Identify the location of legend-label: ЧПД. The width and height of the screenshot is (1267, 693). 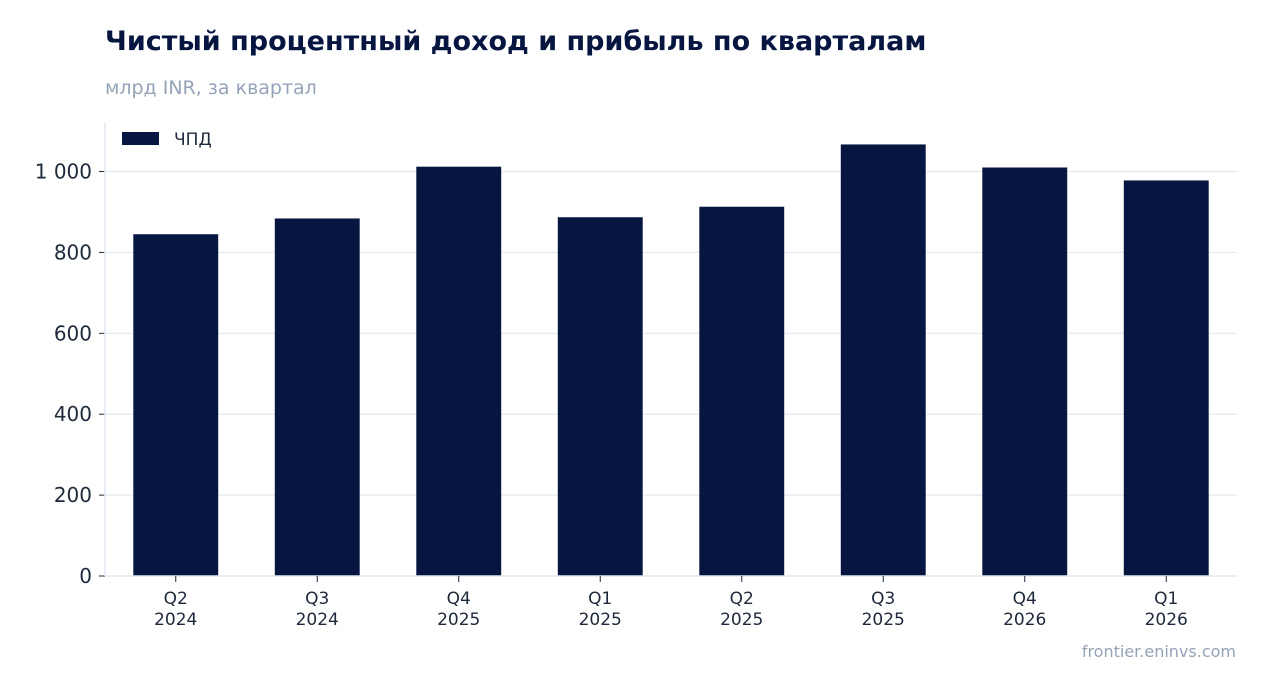
(193, 140).